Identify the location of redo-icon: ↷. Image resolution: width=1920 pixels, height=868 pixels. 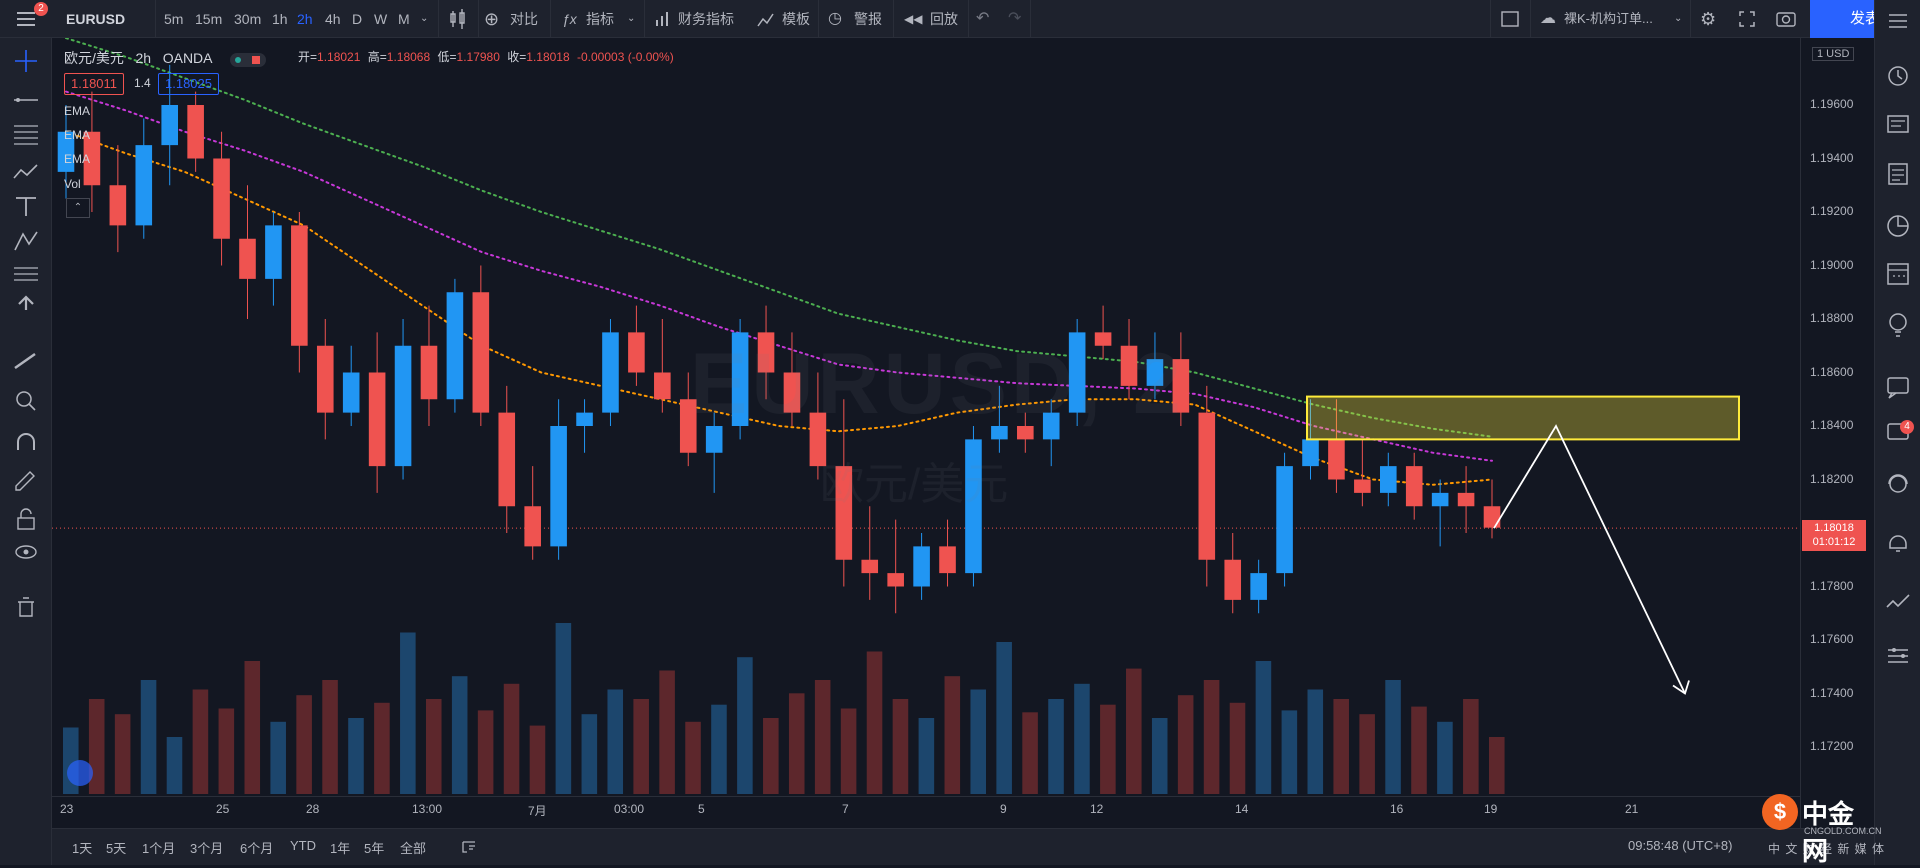
(1015, 18).